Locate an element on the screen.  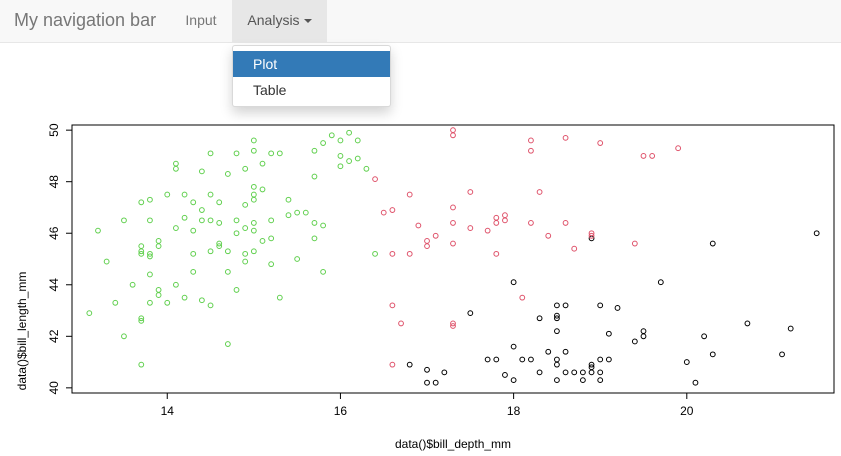
caret-down-icon is located at coordinates (307, 21).